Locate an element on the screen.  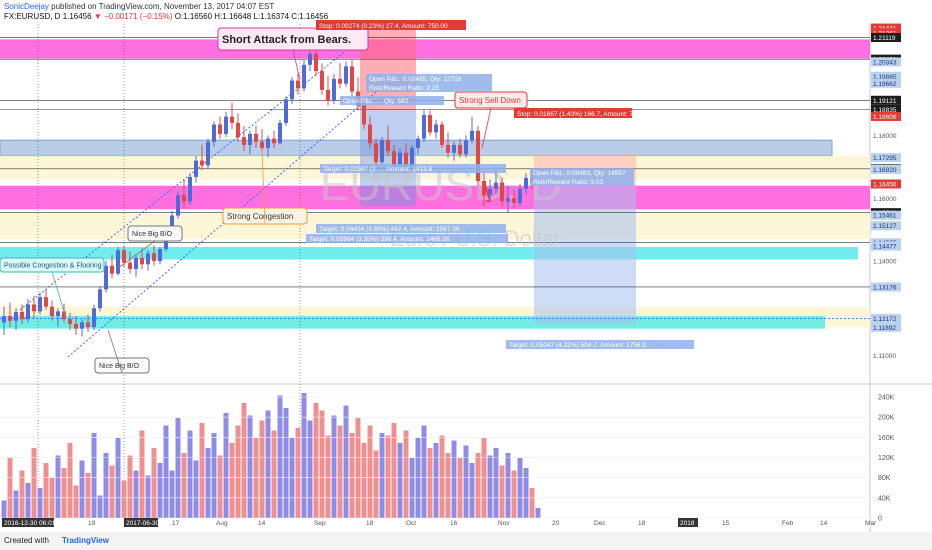
position-label-text: Target: 0.02587 (2. ... Amount: 1413.8 is located at coordinates (378, 169).